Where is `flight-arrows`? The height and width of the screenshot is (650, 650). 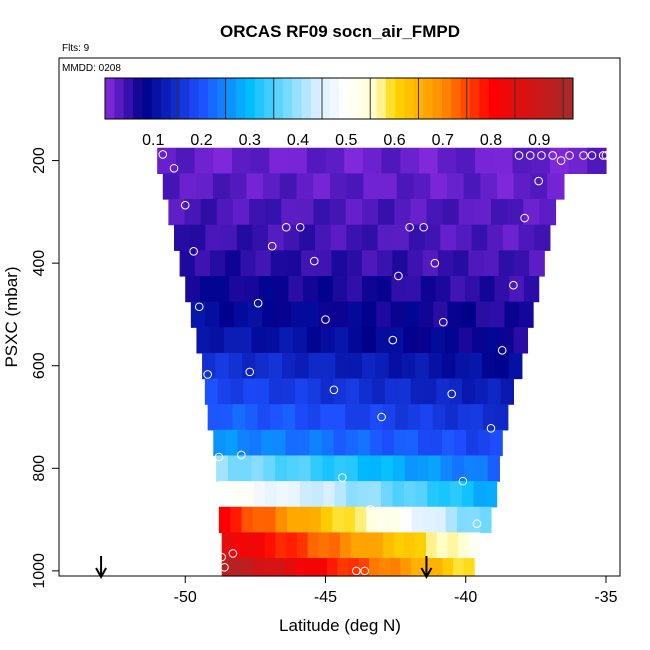 flight-arrows is located at coordinates (264, 568).